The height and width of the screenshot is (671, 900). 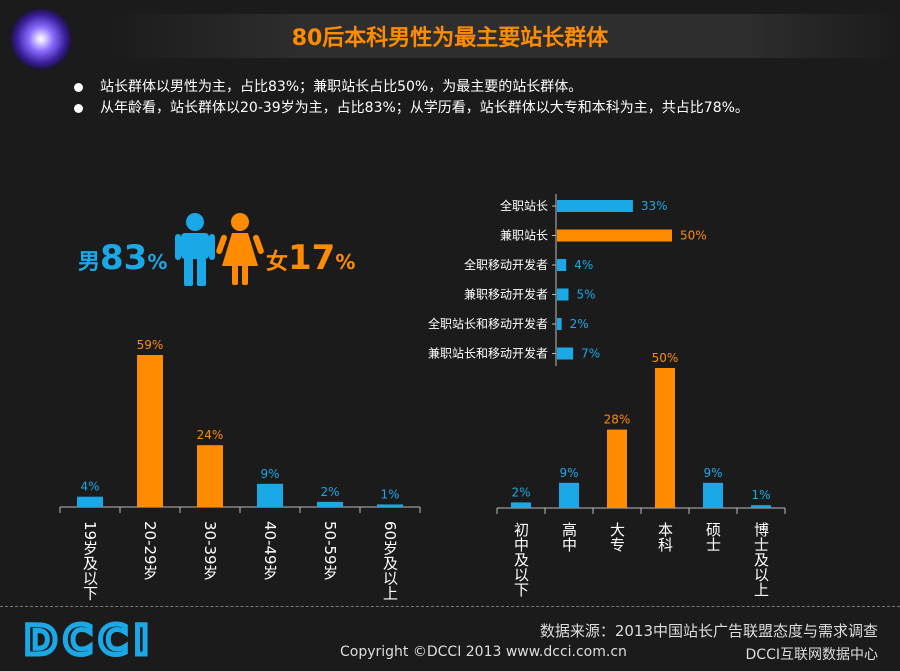 What do you see at coordinates (524, 205) in the screenshot?
I see `employment-category-label: 全职站长` at bounding box center [524, 205].